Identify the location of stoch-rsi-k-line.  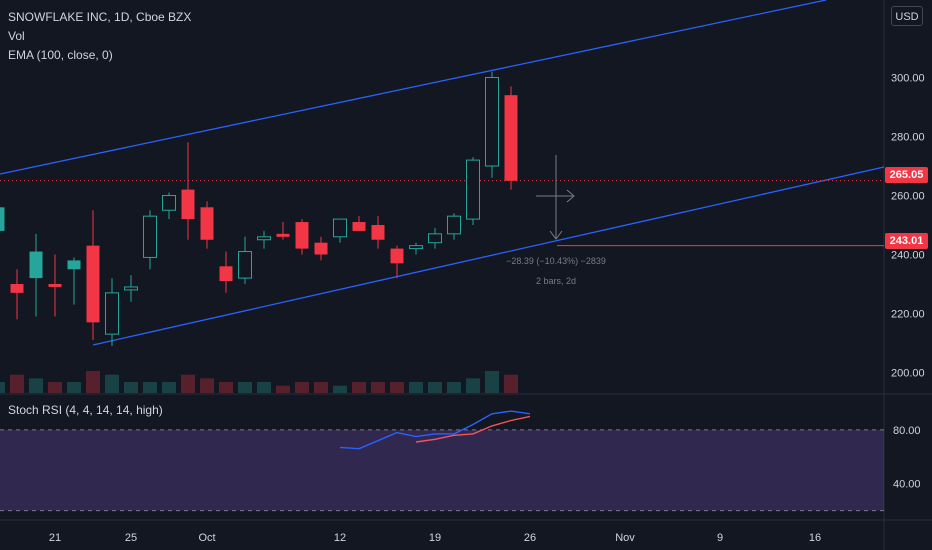
(435, 430).